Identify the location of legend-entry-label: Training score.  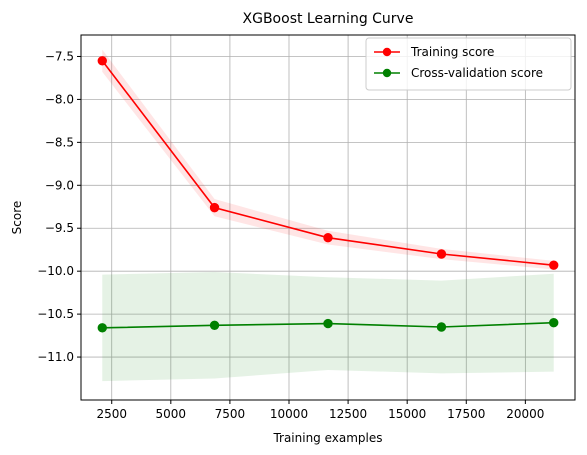
(452, 52).